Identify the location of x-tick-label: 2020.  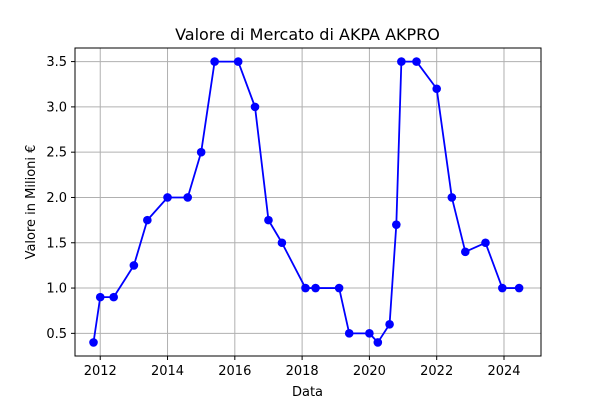
(369, 371).